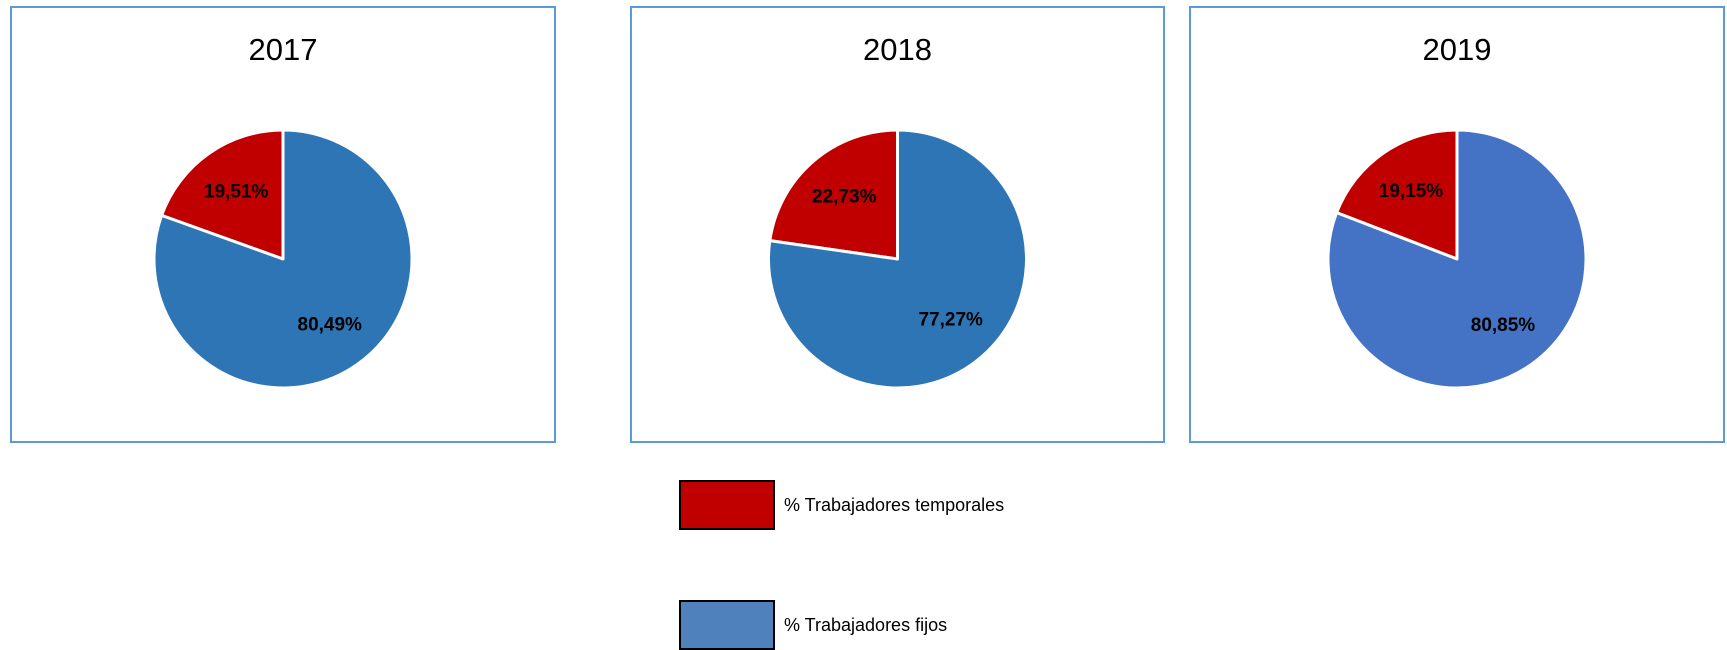 The width and height of the screenshot is (1727, 650). What do you see at coordinates (283, 49) in the screenshot?
I see `chart-title: 2017` at bounding box center [283, 49].